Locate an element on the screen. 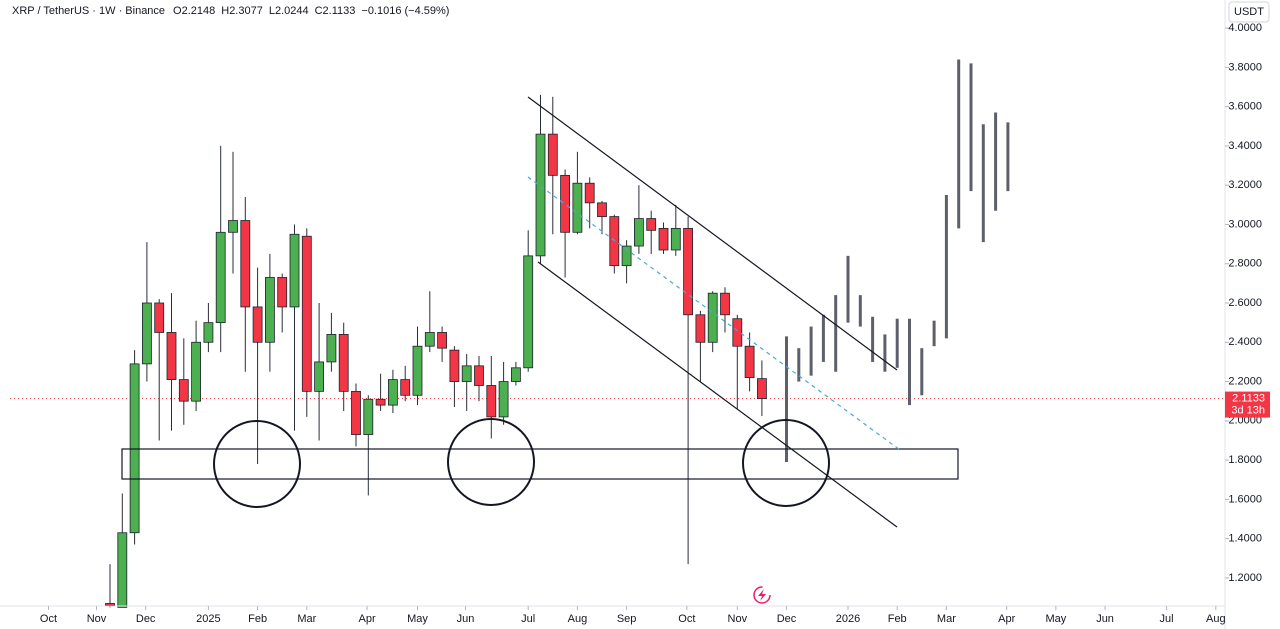 The width and height of the screenshot is (1280, 629). x-tick-label: Jul is located at coordinates (528, 619).